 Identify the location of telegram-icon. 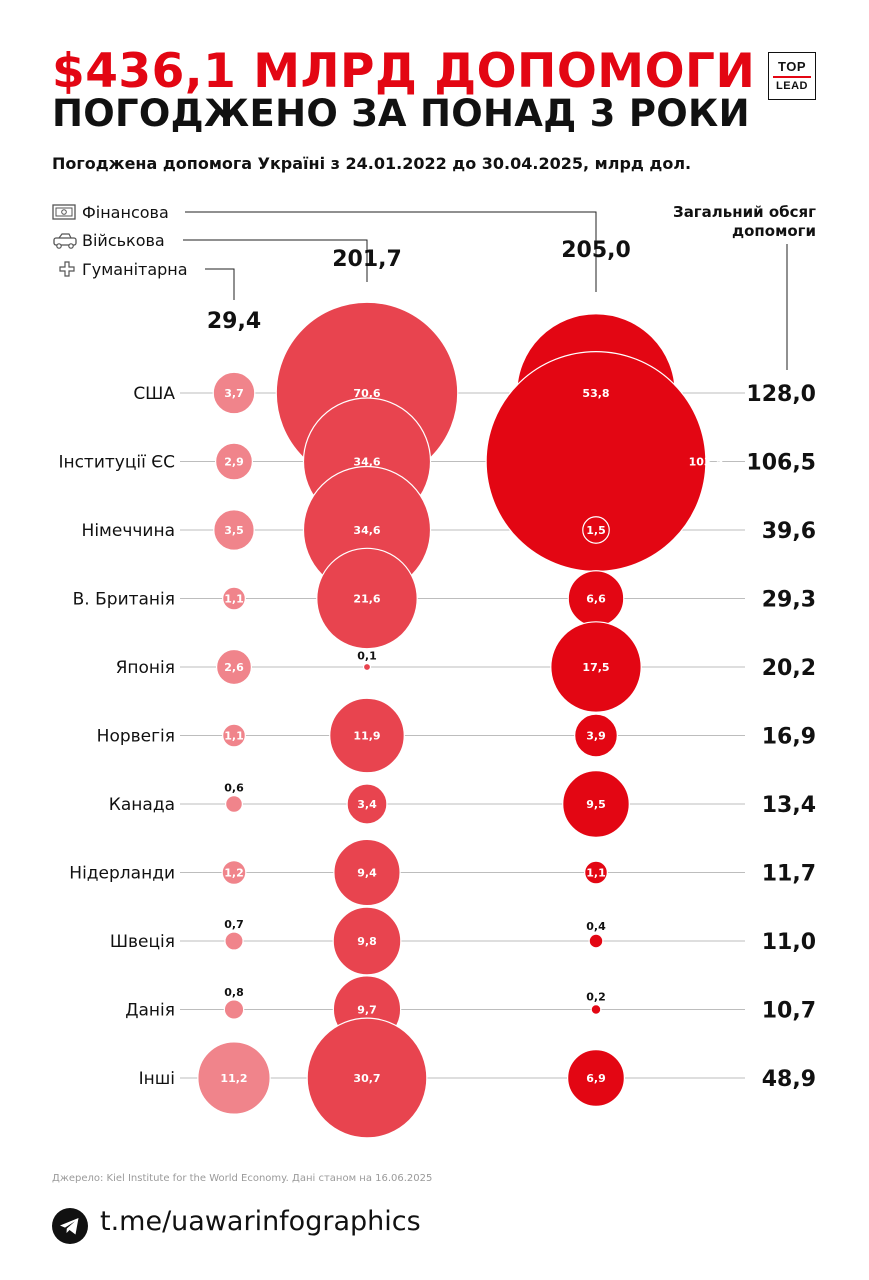
(70, 1226).